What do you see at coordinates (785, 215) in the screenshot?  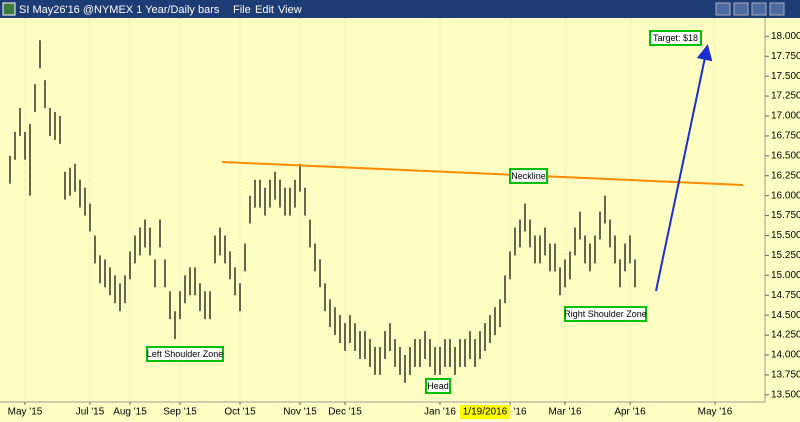 I see `y-tick-label: 15.750` at bounding box center [785, 215].